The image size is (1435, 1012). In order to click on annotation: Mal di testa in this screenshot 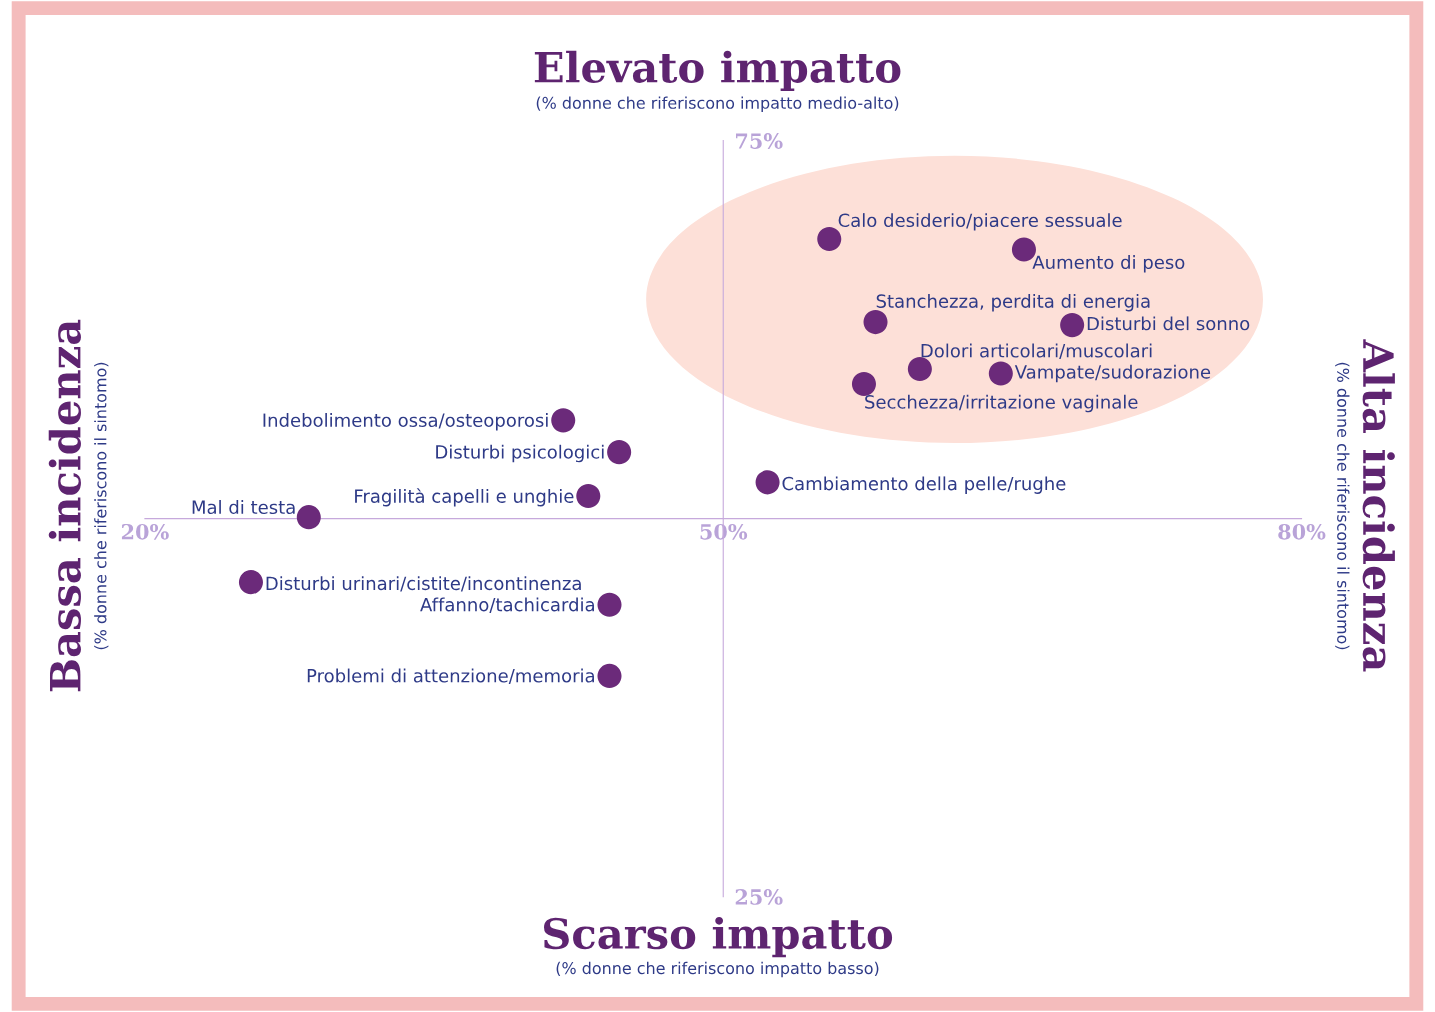, I will do `click(243, 507)`.